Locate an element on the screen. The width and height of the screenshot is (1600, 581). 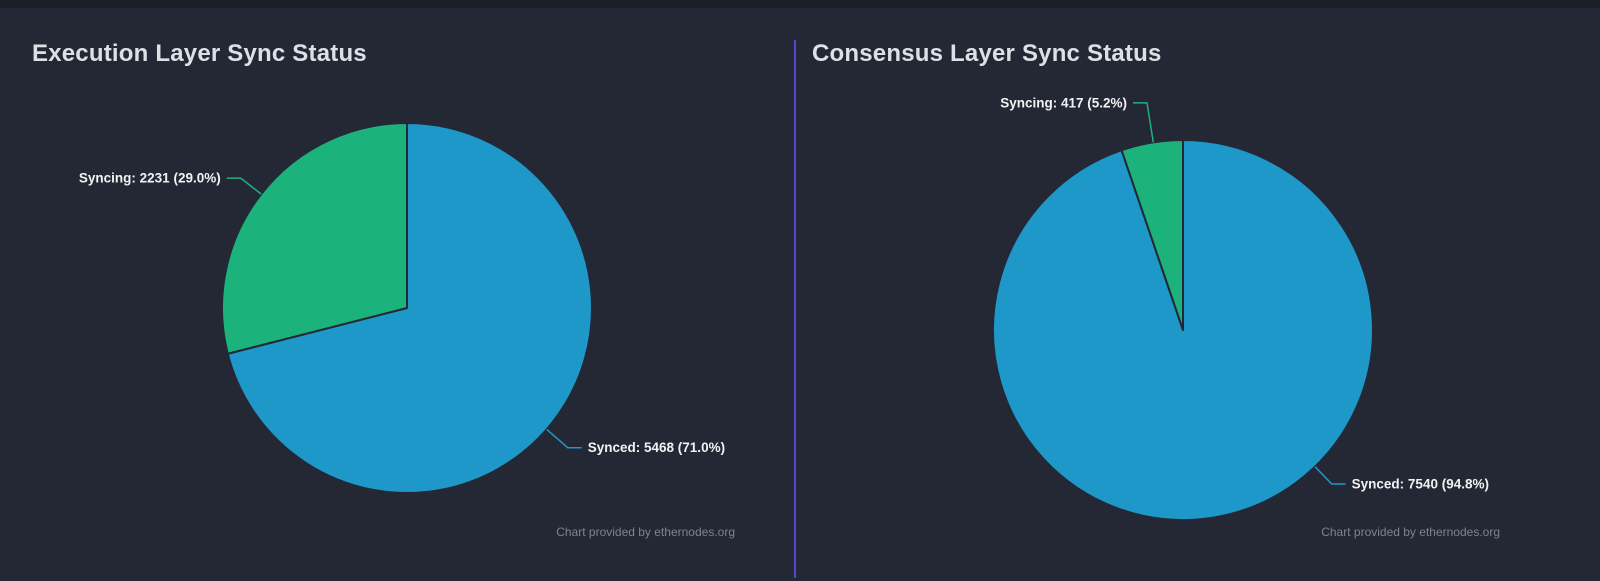
chart-title-consensus: Consensus Layer Sync Status is located at coordinates (987, 53).